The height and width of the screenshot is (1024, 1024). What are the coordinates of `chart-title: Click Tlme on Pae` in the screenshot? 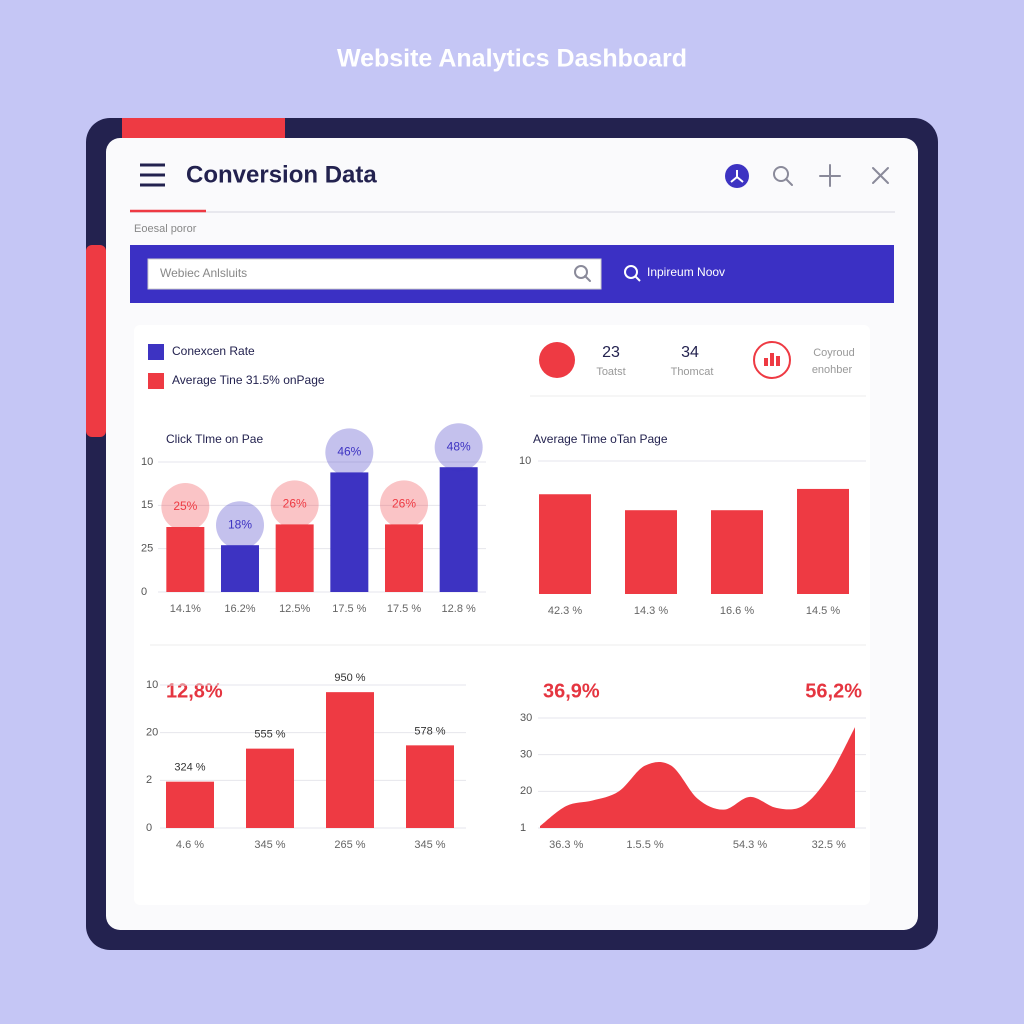 It's located at (214, 439).